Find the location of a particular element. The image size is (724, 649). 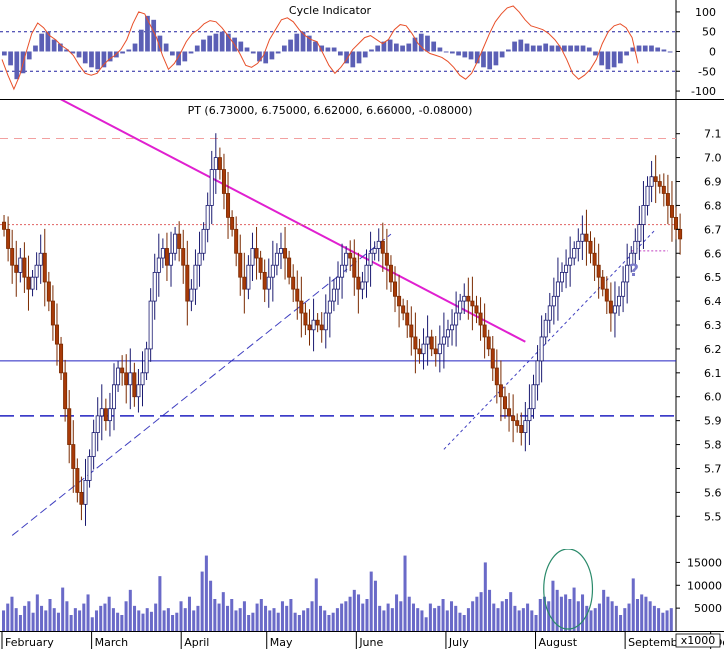

price-annotation: ? is located at coordinates (634, 271).